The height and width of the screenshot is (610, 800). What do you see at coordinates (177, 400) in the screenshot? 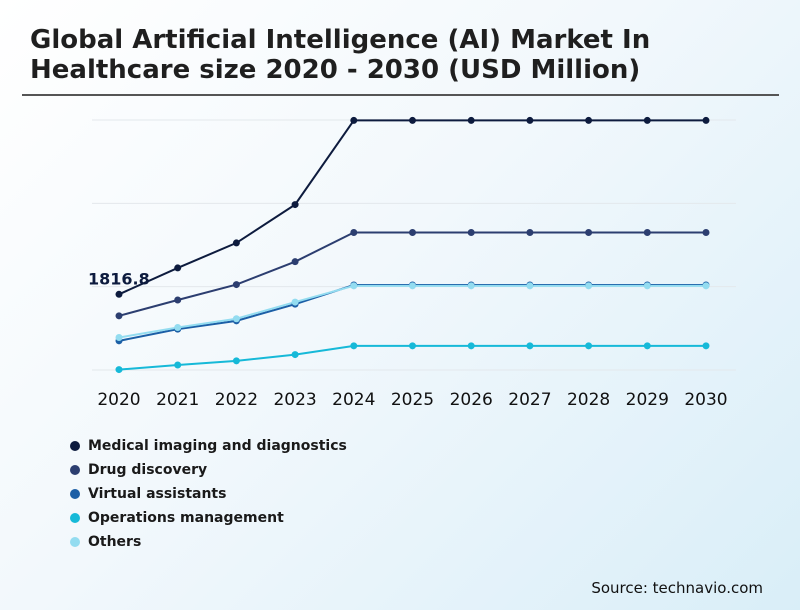
I see `x-tick-label: 2021` at bounding box center [177, 400].